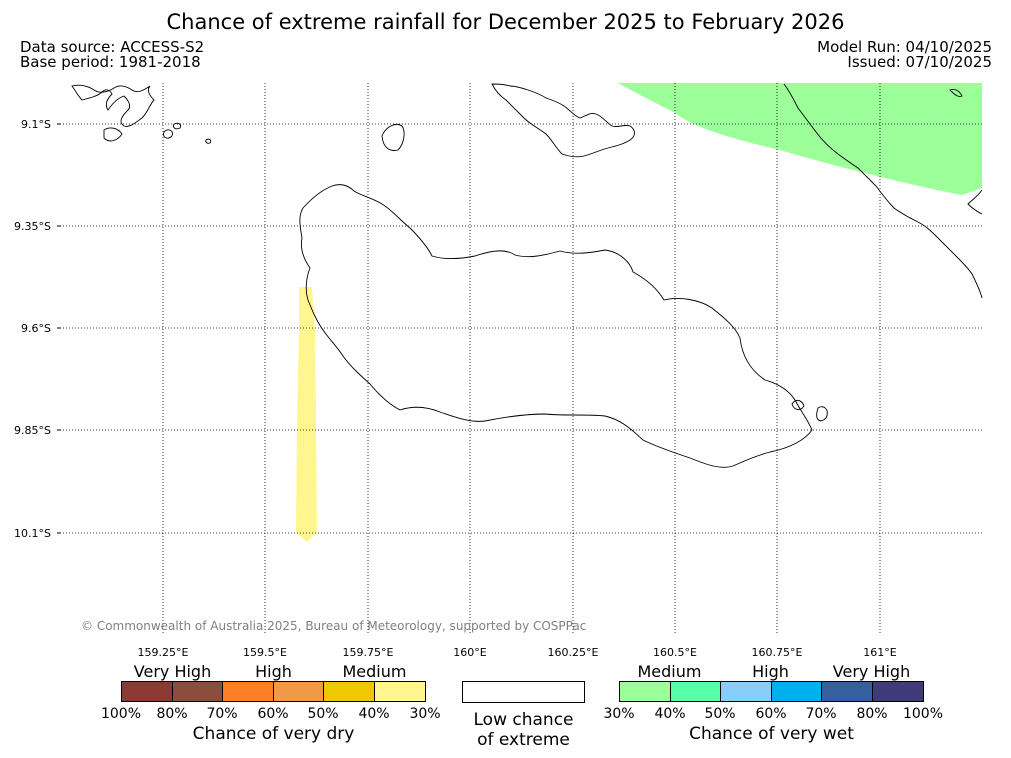 This screenshot has width=1011, height=758. I want to click on low-chance-swatch, so click(523, 692).